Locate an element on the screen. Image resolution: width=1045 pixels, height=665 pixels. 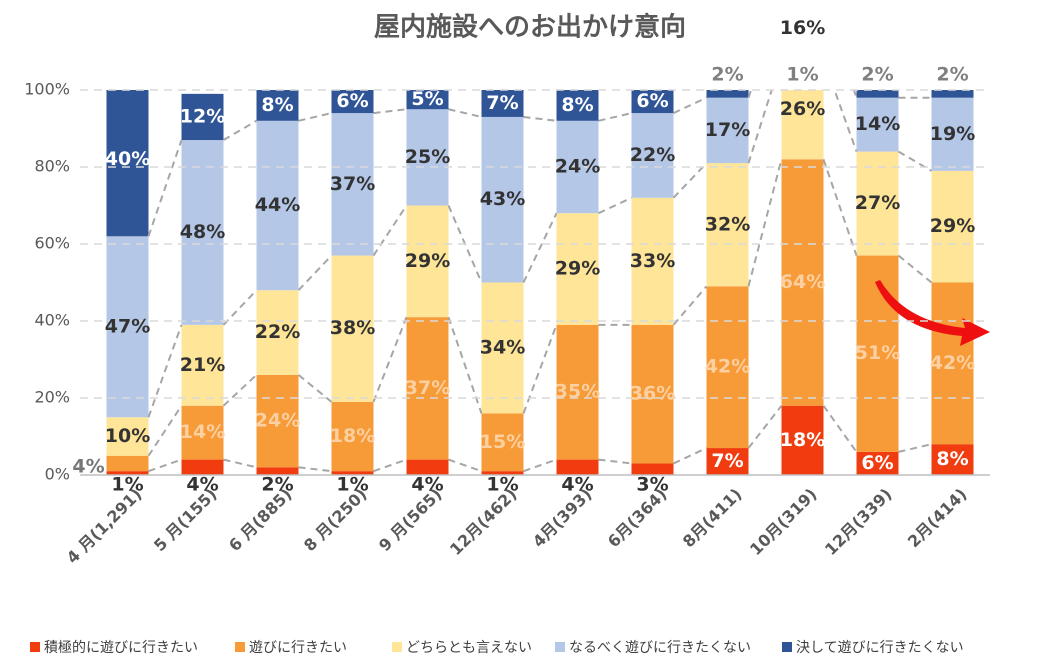
x-tick-label: 8 月(250) is located at coordinates (335, 520).